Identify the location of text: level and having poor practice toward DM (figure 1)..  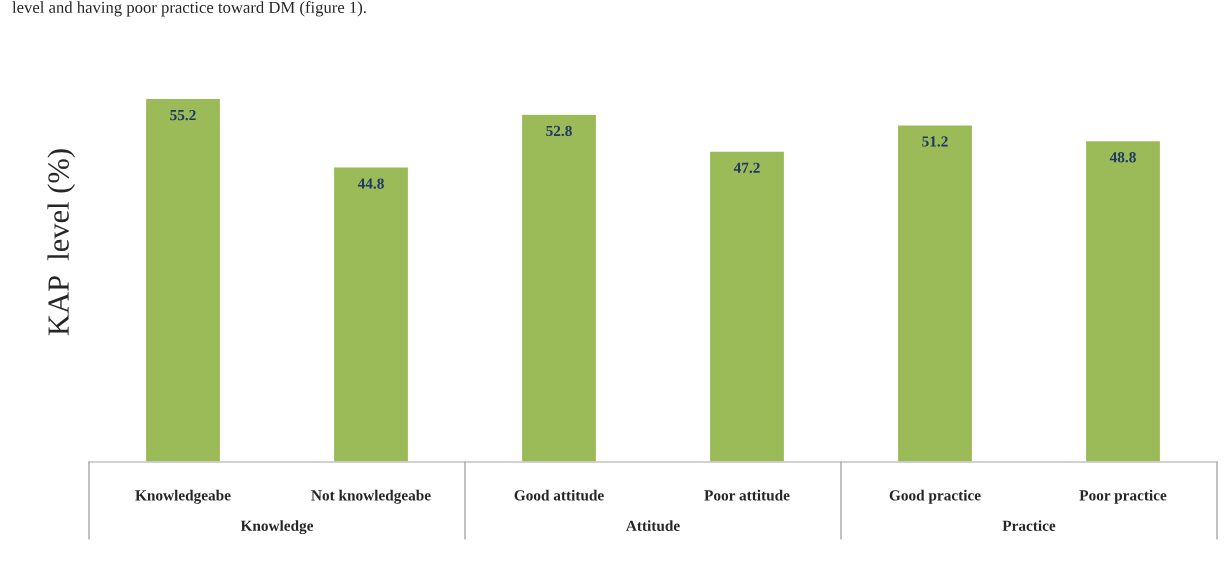
(189, 9).